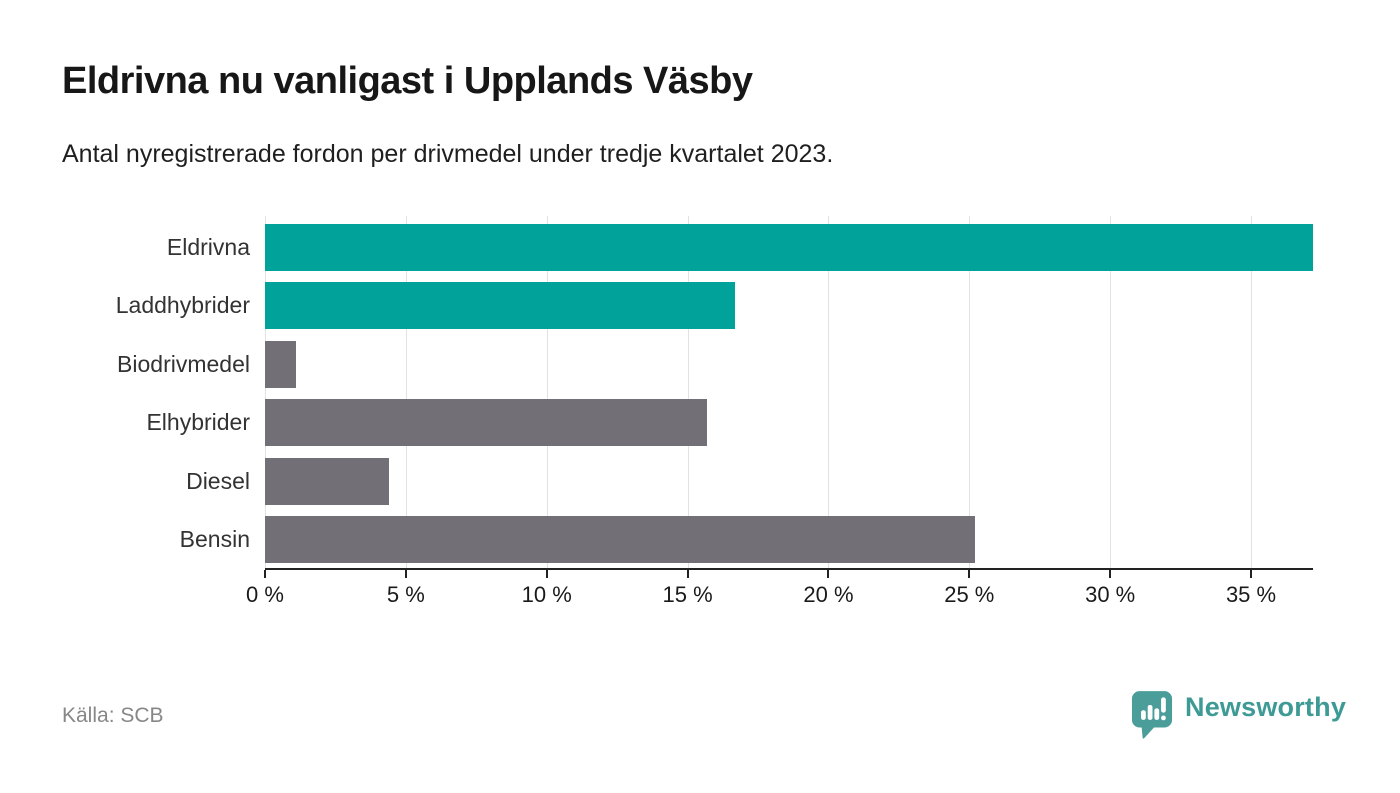 This screenshot has height=793, width=1400. Describe the element at coordinates (546, 594) in the screenshot. I see `x-tick-label-10: 10 %` at that location.